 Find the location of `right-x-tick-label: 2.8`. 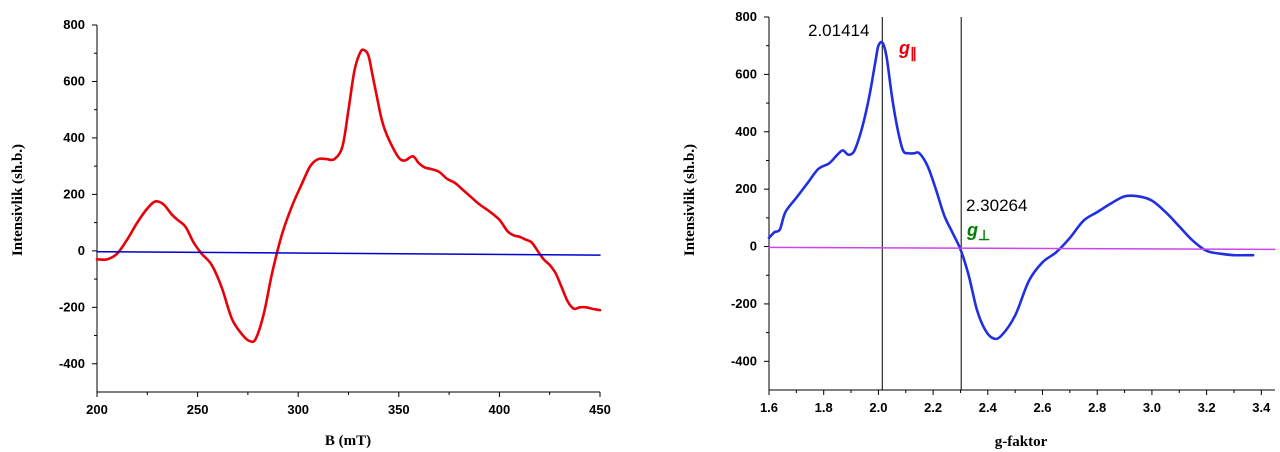

right-x-tick-label: 2.8 is located at coordinates (1097, 407).